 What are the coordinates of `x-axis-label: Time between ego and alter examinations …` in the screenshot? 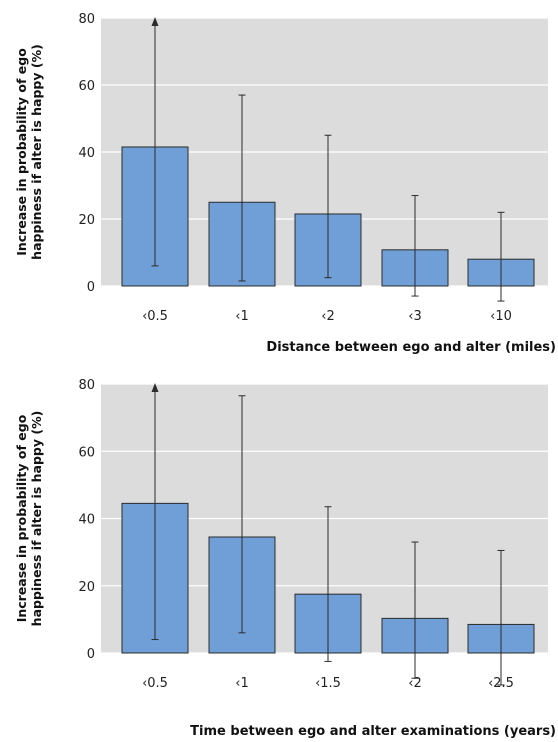 It's located at (373, 731).